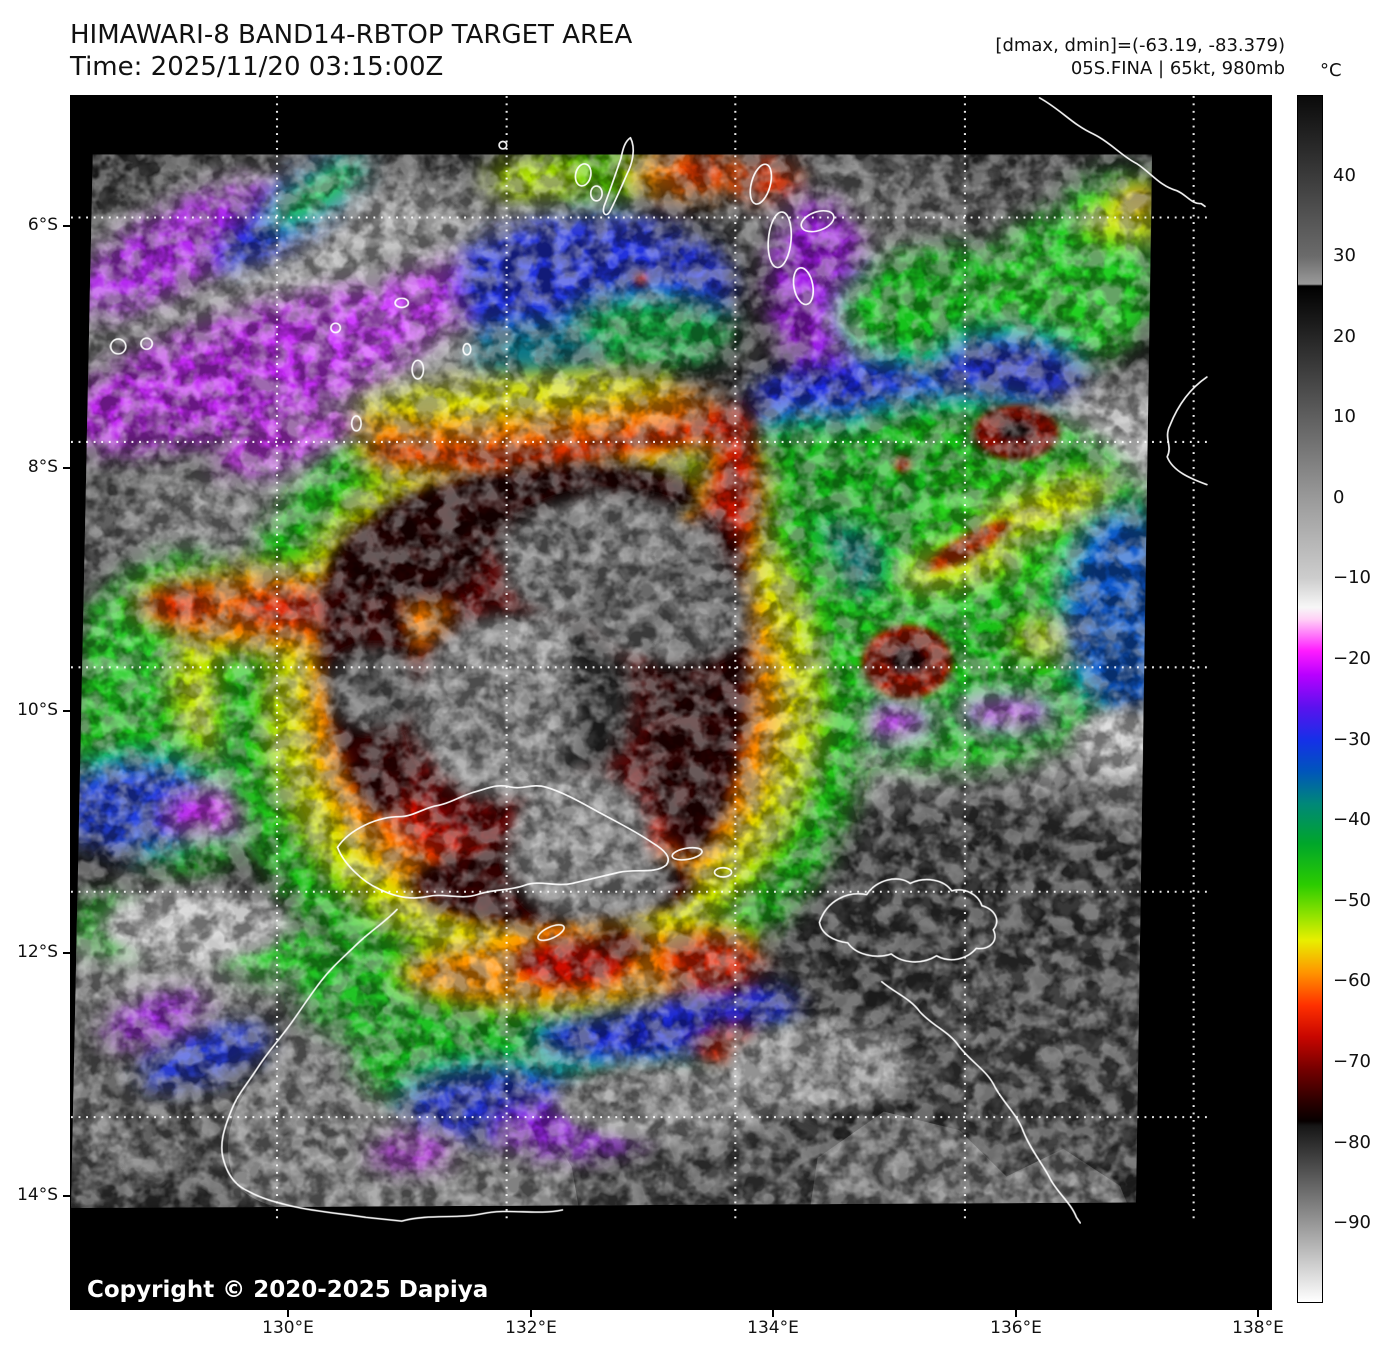 This screenshot has width=1388, height=1359. Describe the element at coordinates (1310, 699) in the screenshot. I see `temperature-colorbar` at that location.